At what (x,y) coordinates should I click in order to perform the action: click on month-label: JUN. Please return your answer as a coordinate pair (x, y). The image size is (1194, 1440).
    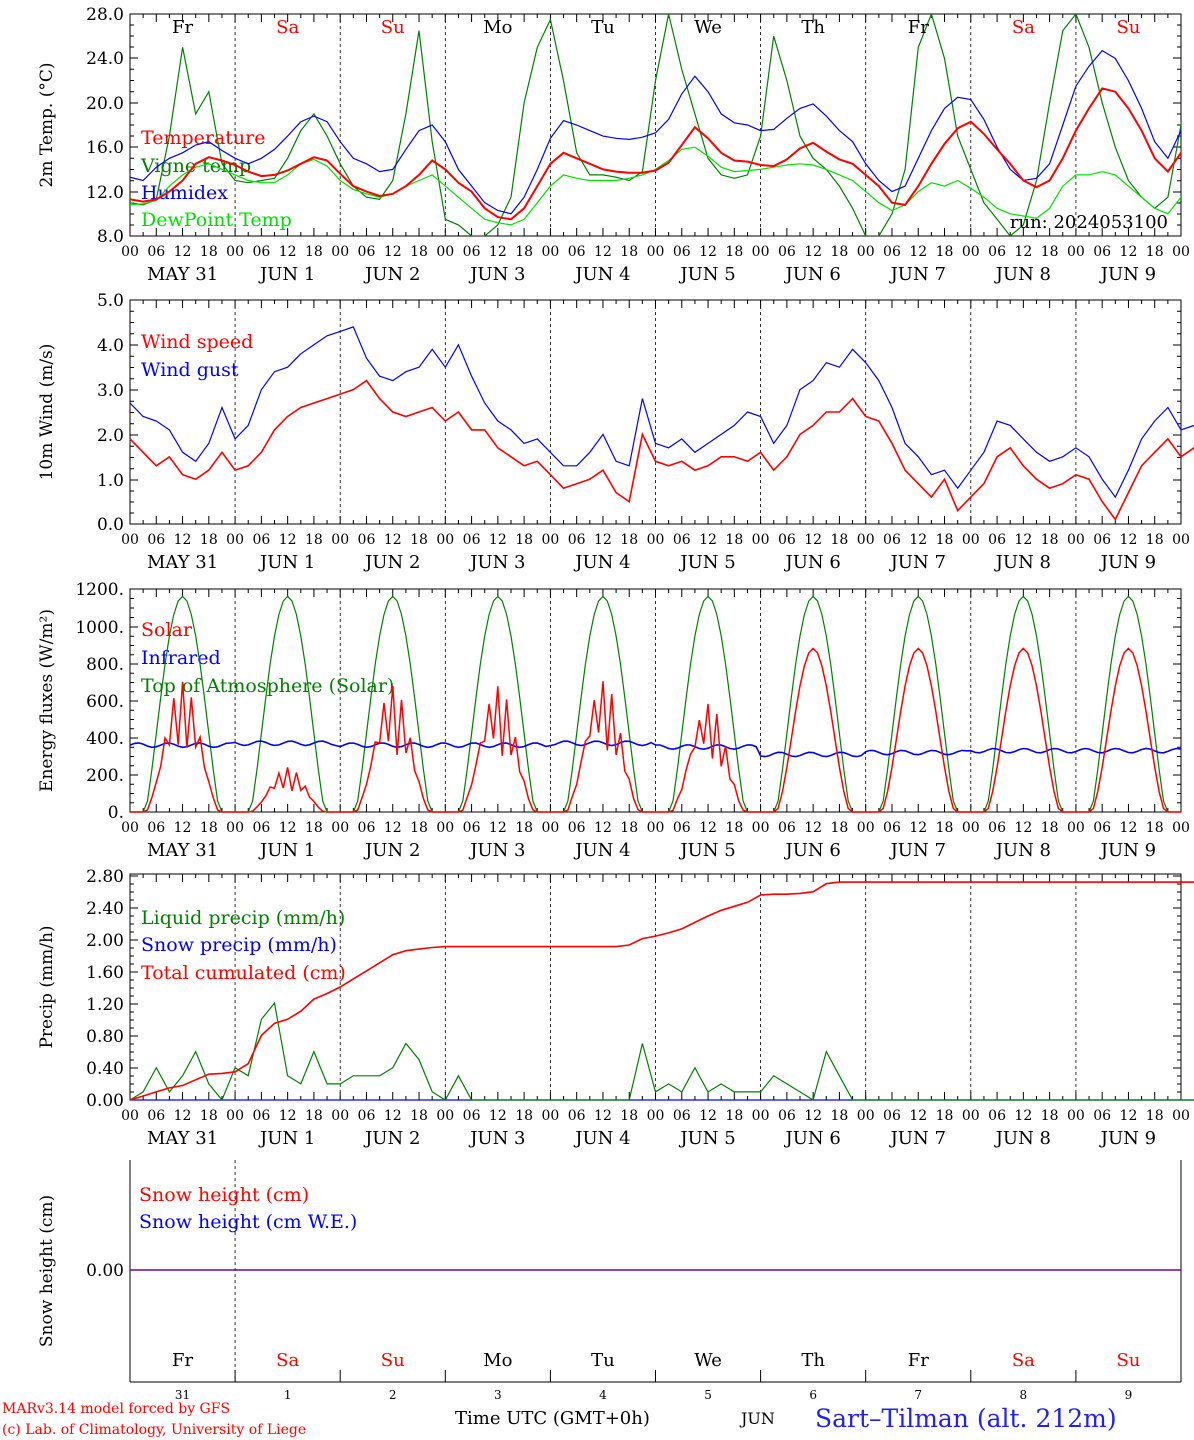
    Looking at the image, I should click on (757, 1418).